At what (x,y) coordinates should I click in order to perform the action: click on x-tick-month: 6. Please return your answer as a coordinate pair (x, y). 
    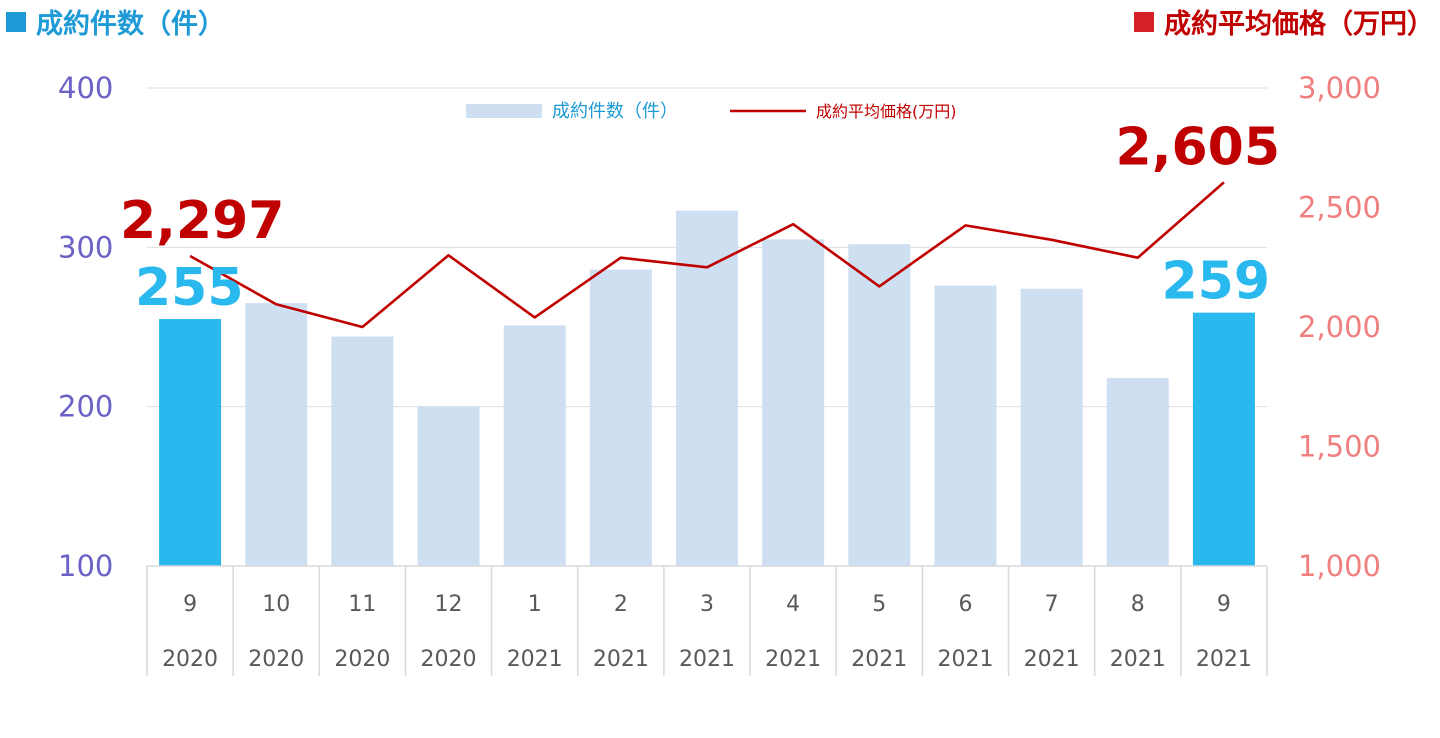
    Looking at the image, I should click on (965, 604).